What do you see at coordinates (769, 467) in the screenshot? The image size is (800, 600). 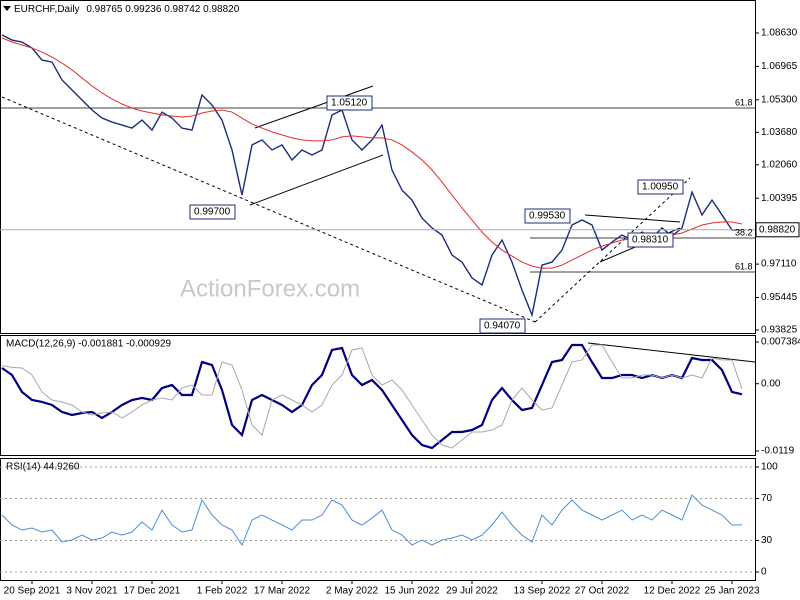 I see `y-tick-label: 100` at bounding box center [769, 467].